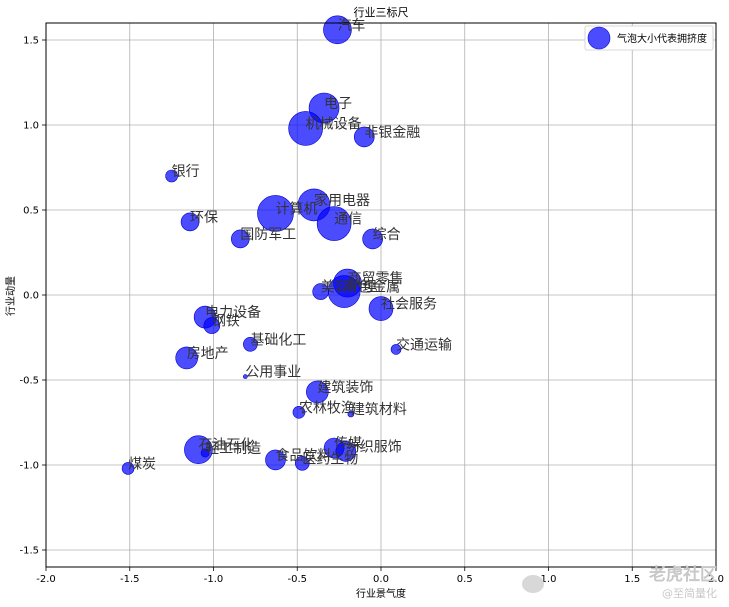  I want to click on watermark: 老虎社区 @至简量化, so click(683, 580).